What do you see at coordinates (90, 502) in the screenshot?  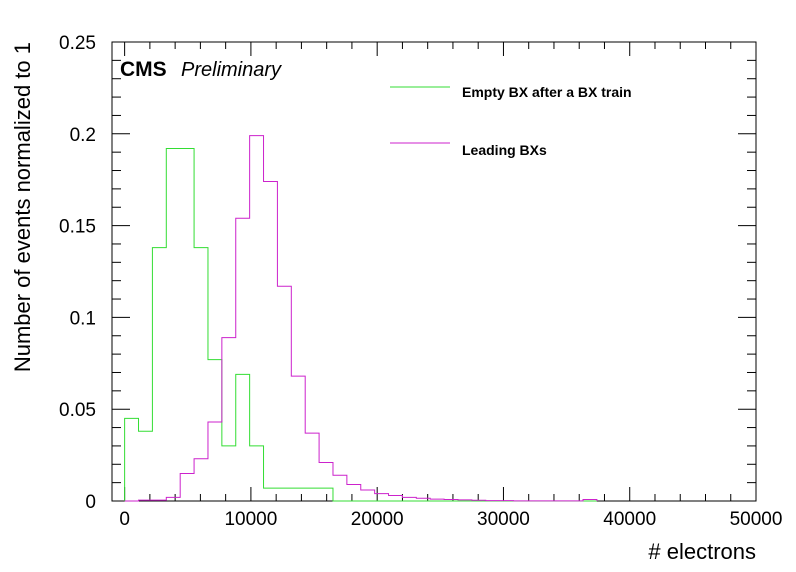 I see `y-tick-label: 0` at bounding box center [90, 502].